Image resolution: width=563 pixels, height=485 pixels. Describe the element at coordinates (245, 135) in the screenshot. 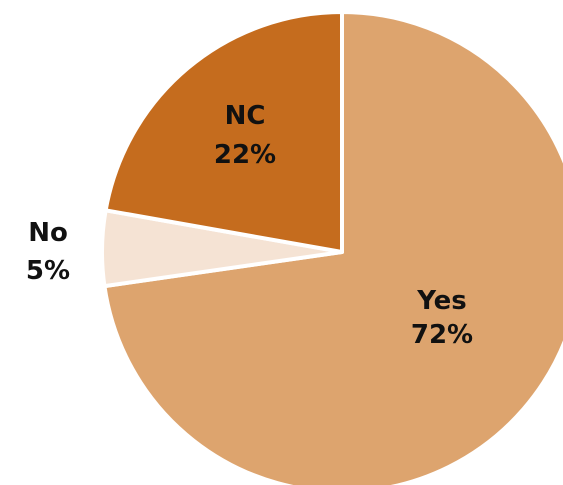

I see `slice-label-nc: NC 22%` at that location.